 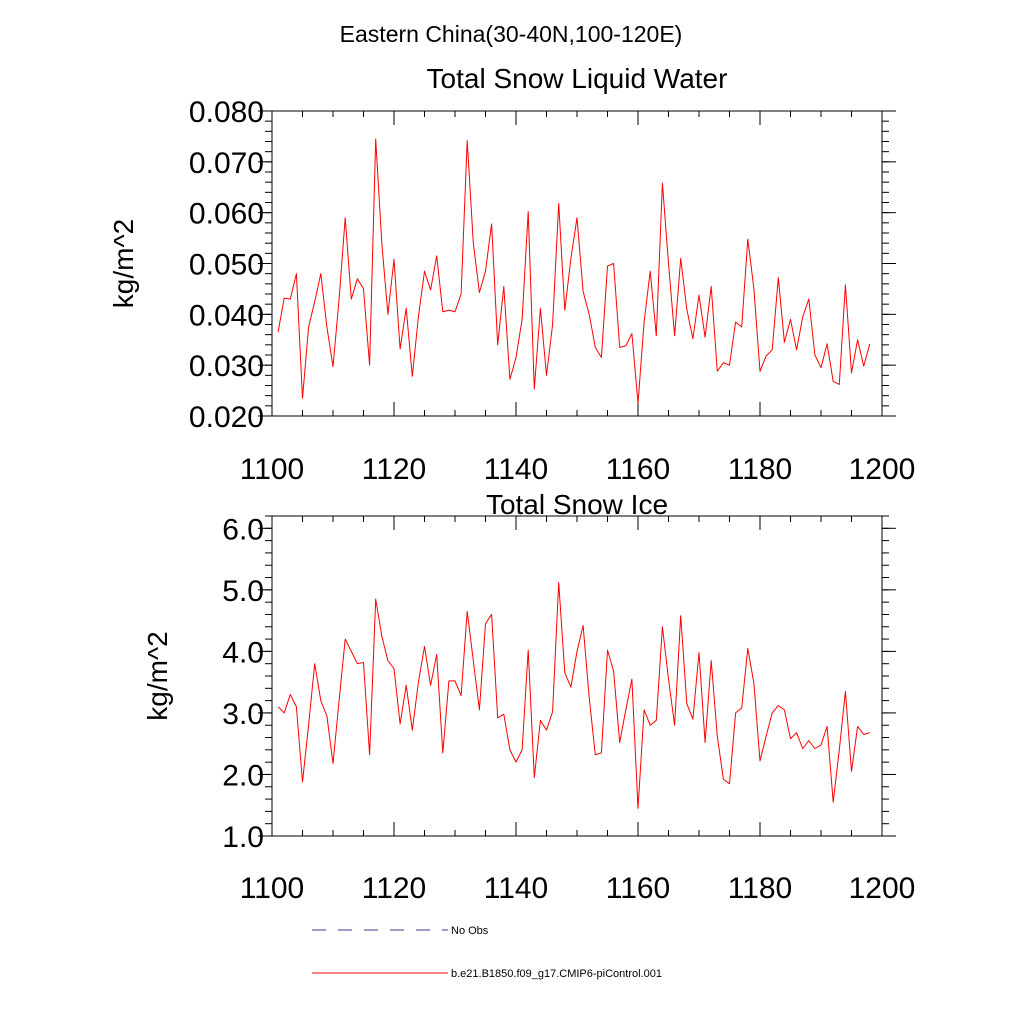 What do you see at coordinates (243, 775) in the screenshot?
I see `y-tick-label: 2.0` at bounding box center [243, 775].